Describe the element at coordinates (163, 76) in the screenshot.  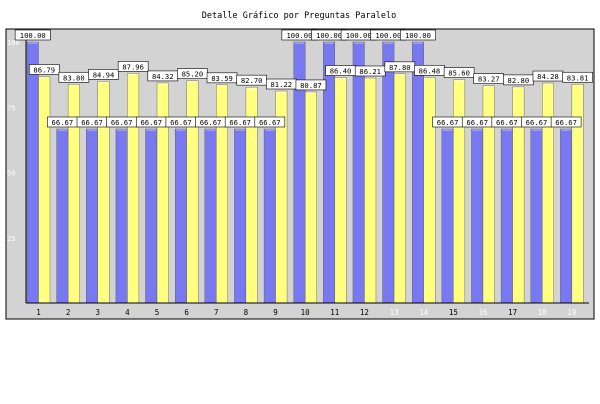
I see `data-label: 84.32` at that location.